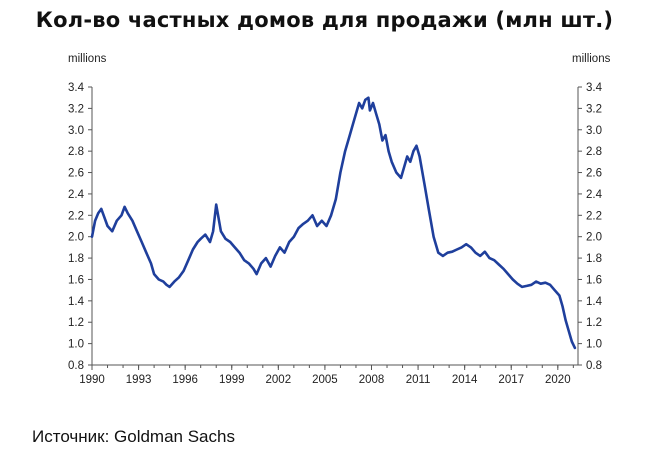 Image resolution: width=649 pixels, height=455 pixels. Describe the element at coordinates (76, 88) in the screenshot. I see `y-tick-label-left: 3.4` at that location.